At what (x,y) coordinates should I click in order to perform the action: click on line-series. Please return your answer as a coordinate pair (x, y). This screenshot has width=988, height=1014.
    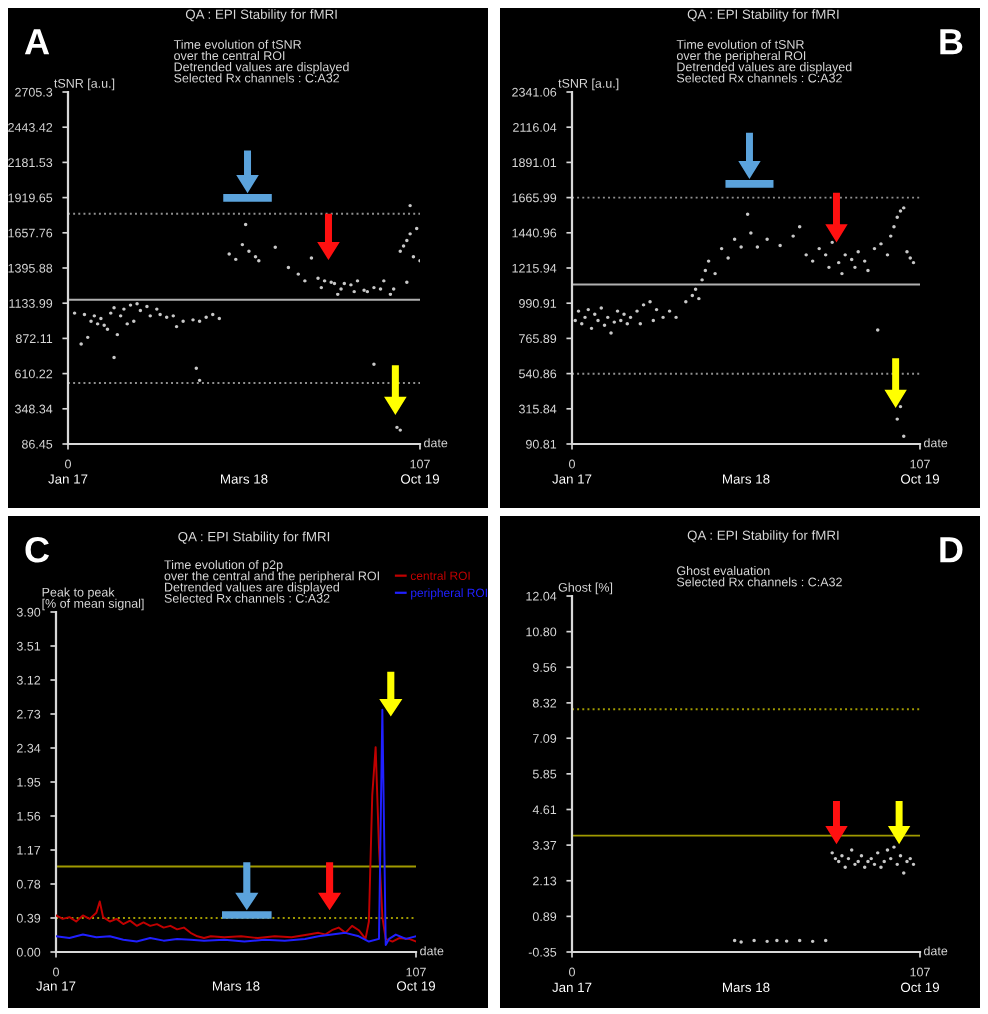
    Looking at the image, I should click on (236, 844).